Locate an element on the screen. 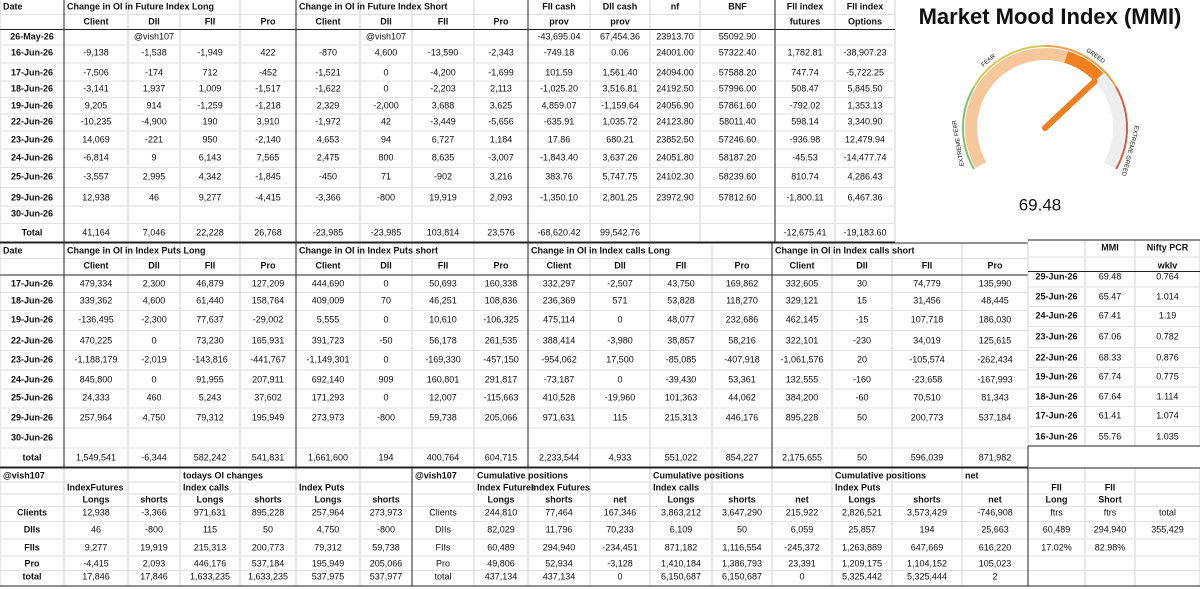 This screenshot has width=1200, height=589. cell: 26-May-26 is located at coordinates (32, 36).